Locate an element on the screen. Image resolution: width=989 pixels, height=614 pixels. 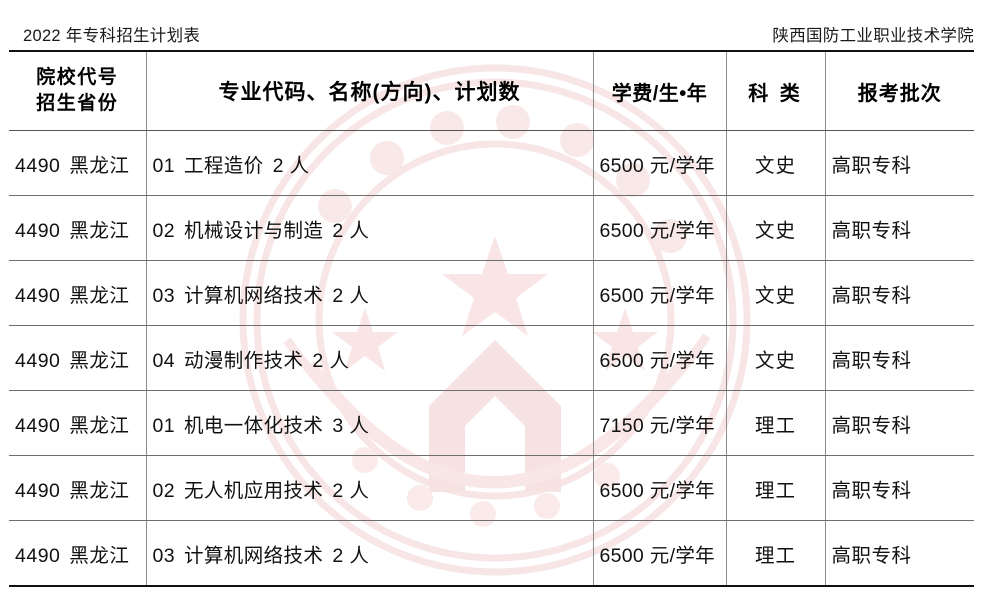
plan-count-value: 3 人 is located at coordinates (351, 425).